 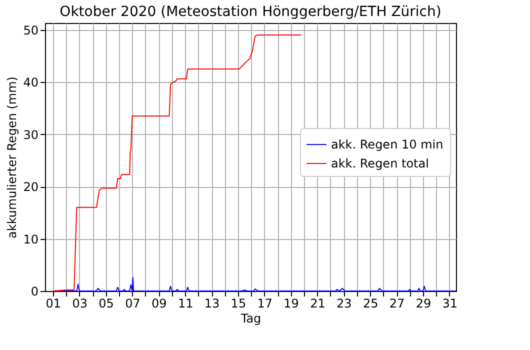 I want to click on y-tick-label: 0, so click(x=34, y=291).